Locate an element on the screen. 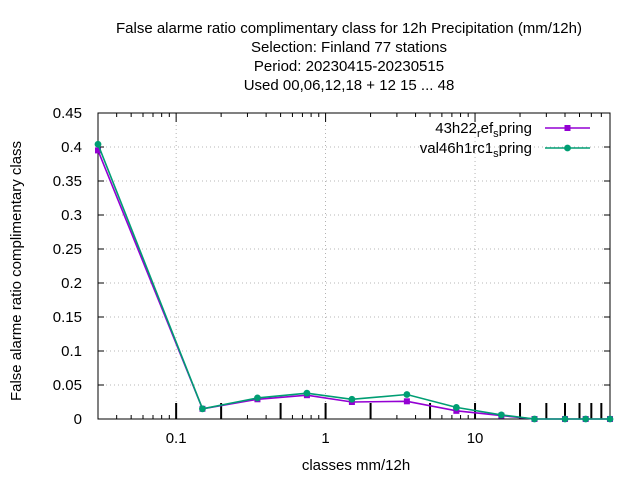 This screenshot has width=640, height=480. title-line: Period: 20230415-20230515 is located at coordinates (349, 66).